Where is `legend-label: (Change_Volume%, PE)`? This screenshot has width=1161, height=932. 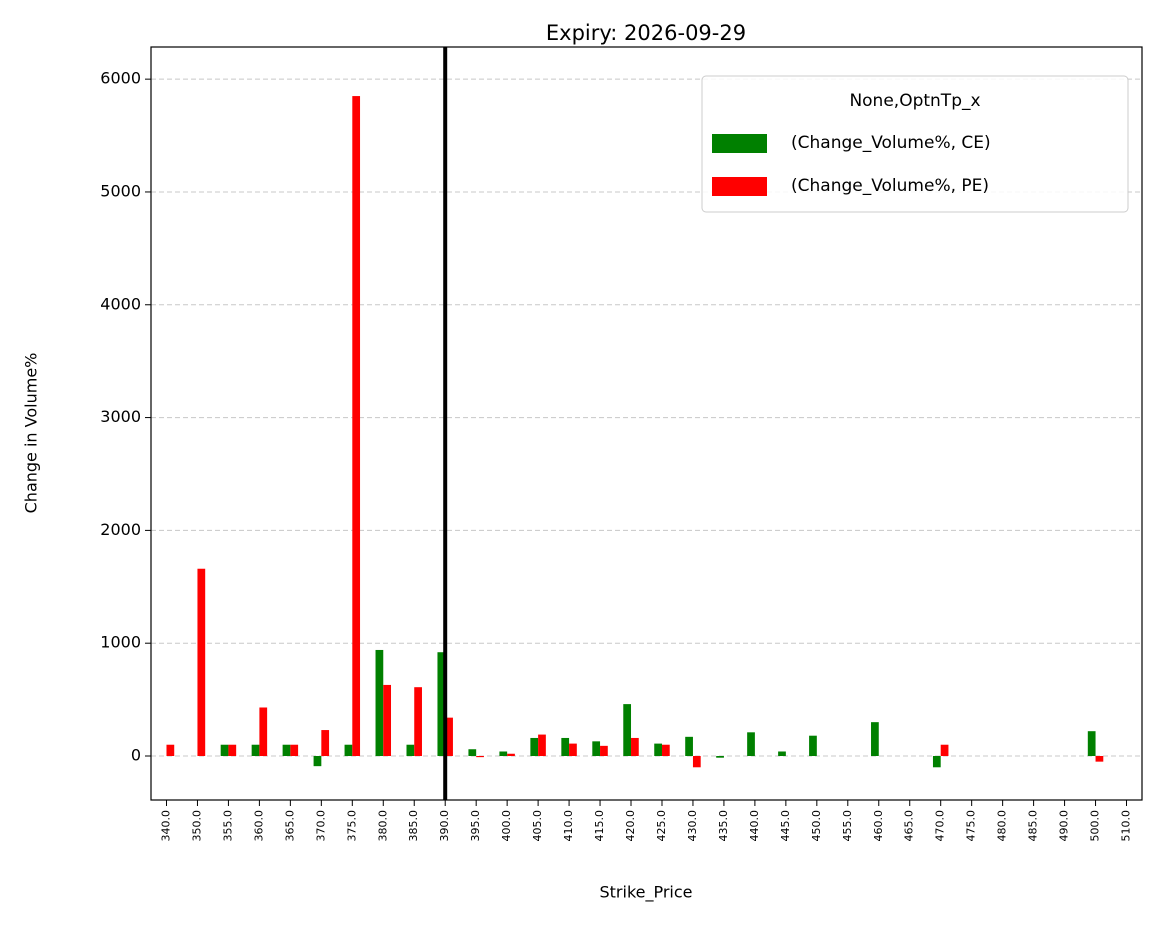
legend-label: (Change_Volume%, PE) is located at coordinates (890, 186).